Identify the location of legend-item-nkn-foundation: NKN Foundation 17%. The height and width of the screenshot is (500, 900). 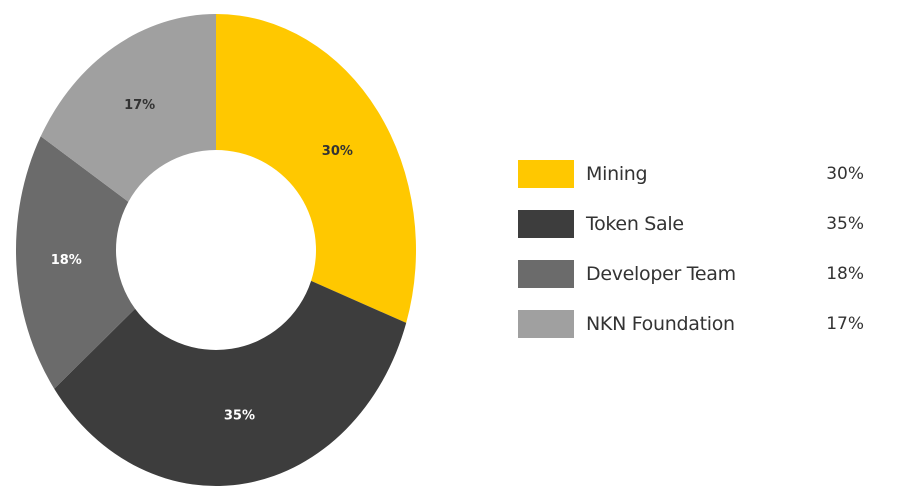
(693, 324).